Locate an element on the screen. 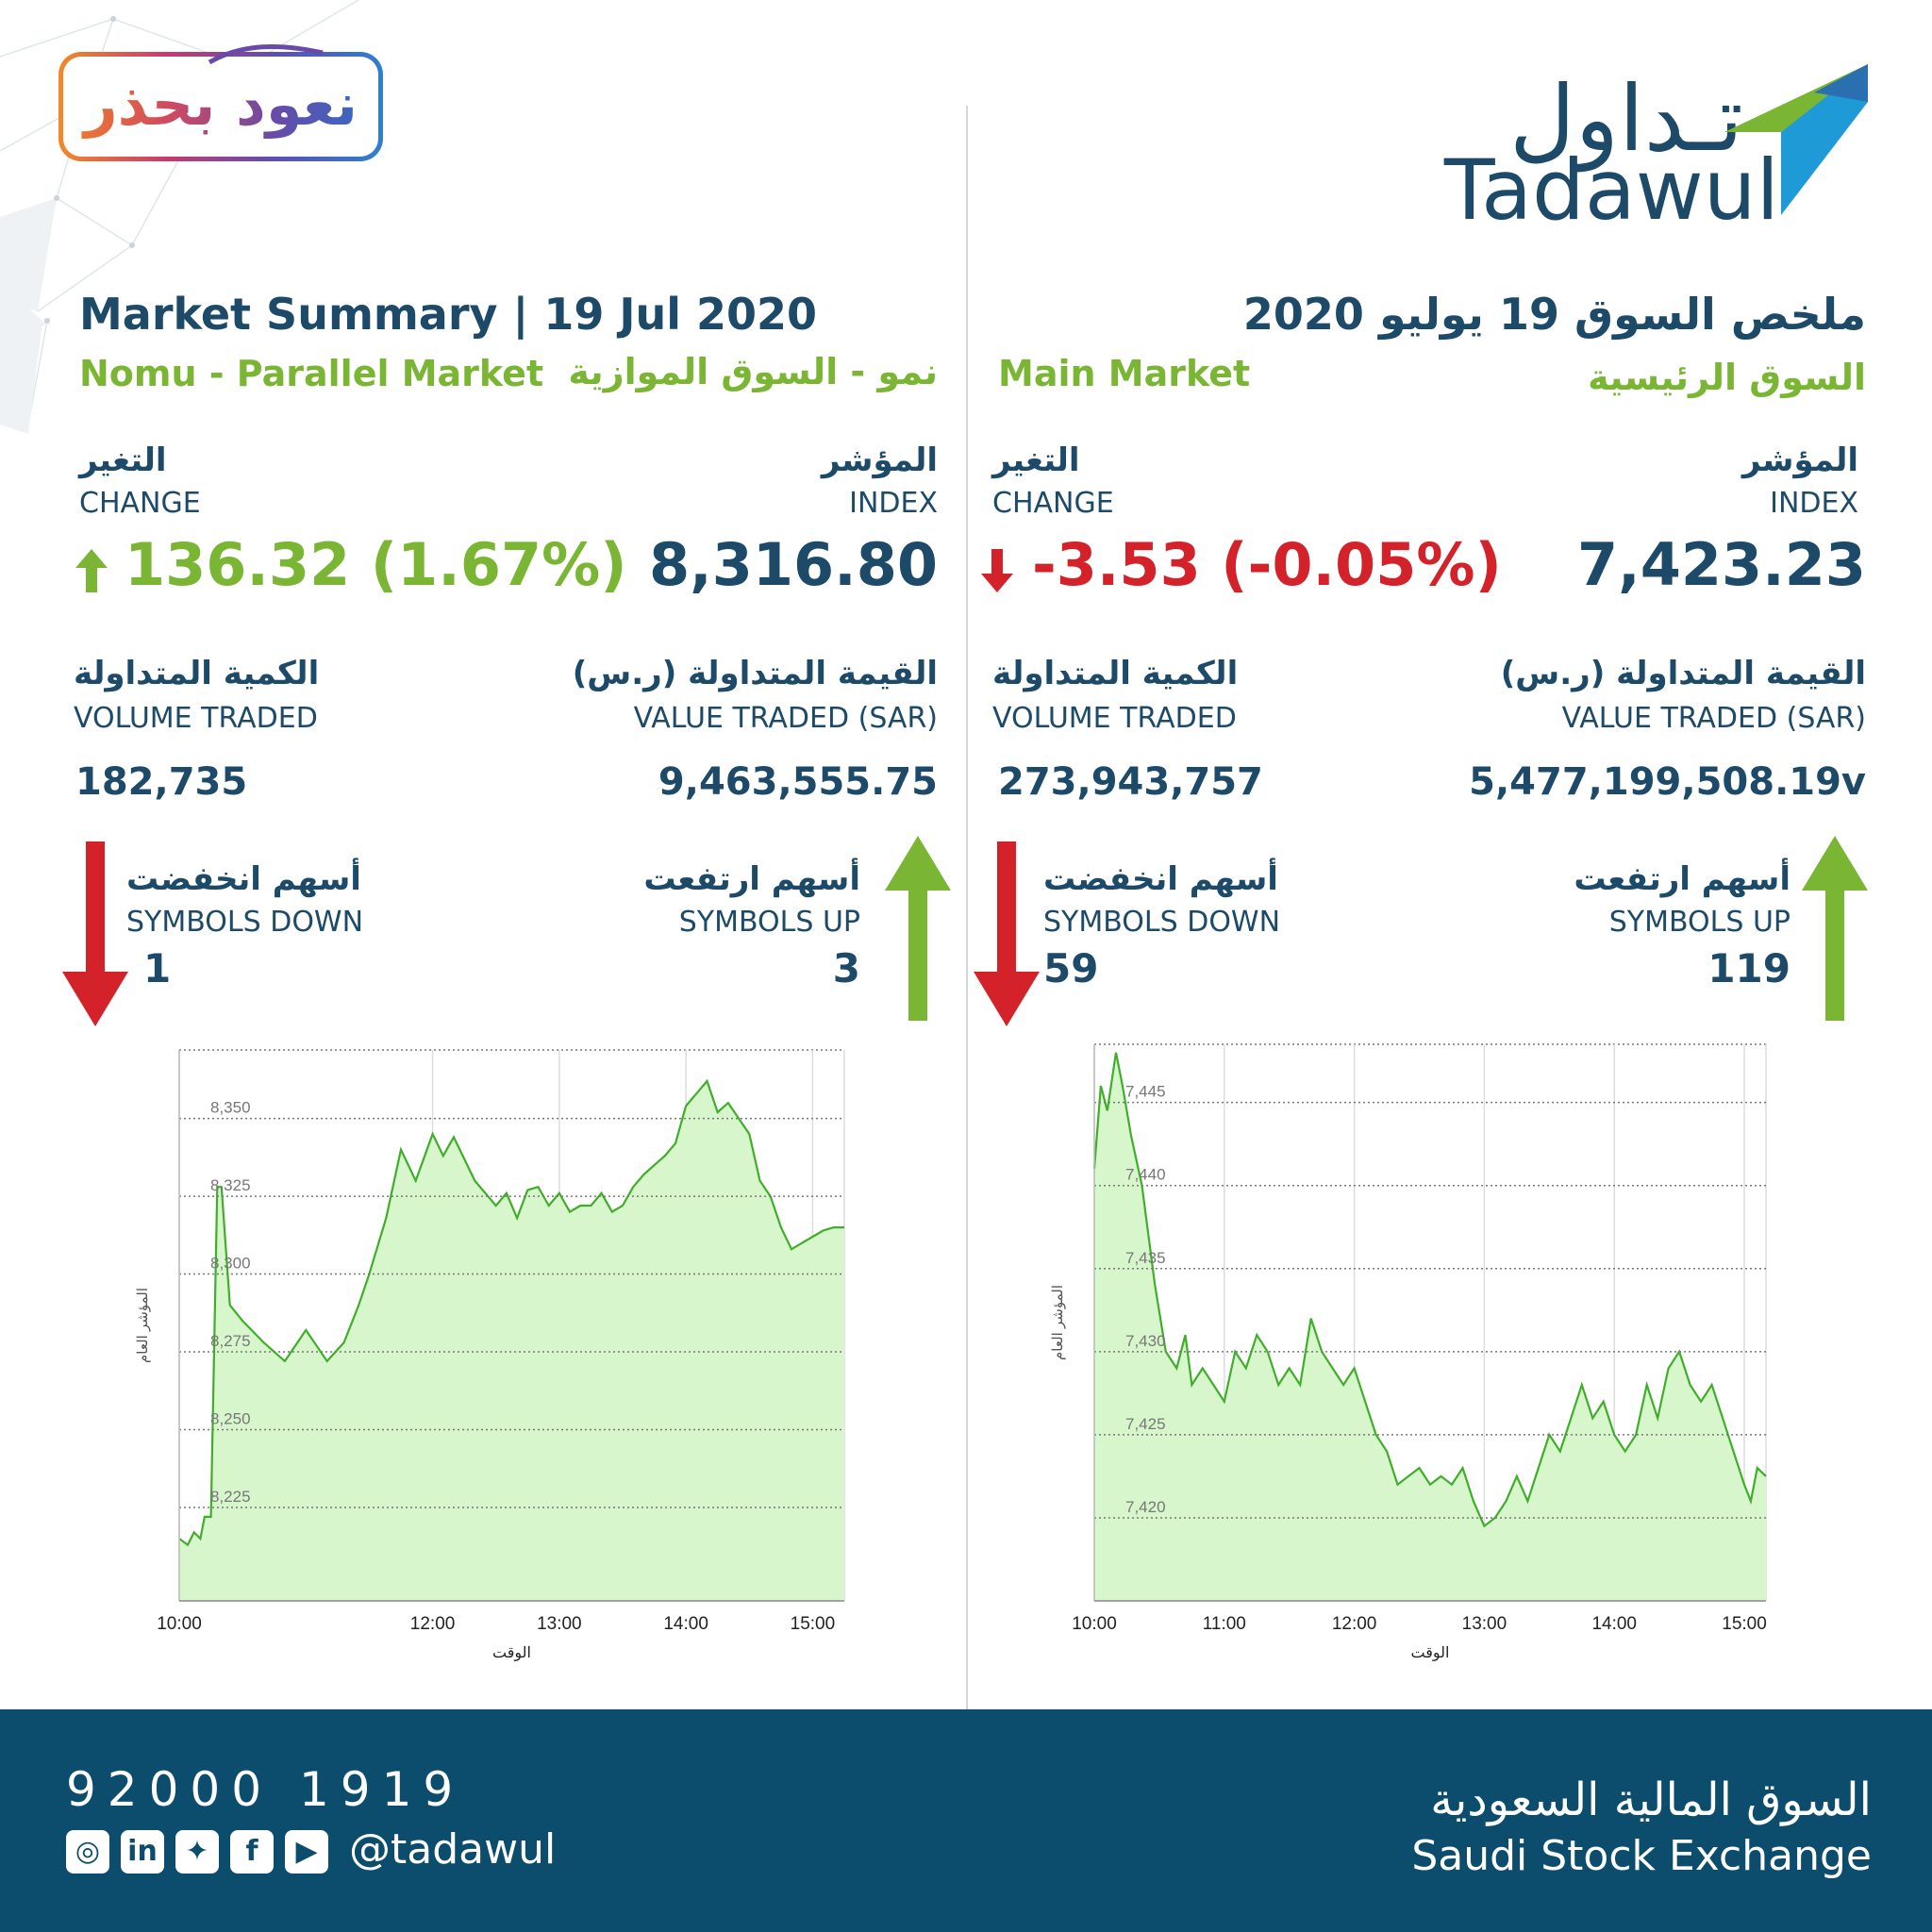 Image resolution: width=1932 pixels, height=1932 pixels. nomu-up-count: 3 is located at coordinates (846, 968).